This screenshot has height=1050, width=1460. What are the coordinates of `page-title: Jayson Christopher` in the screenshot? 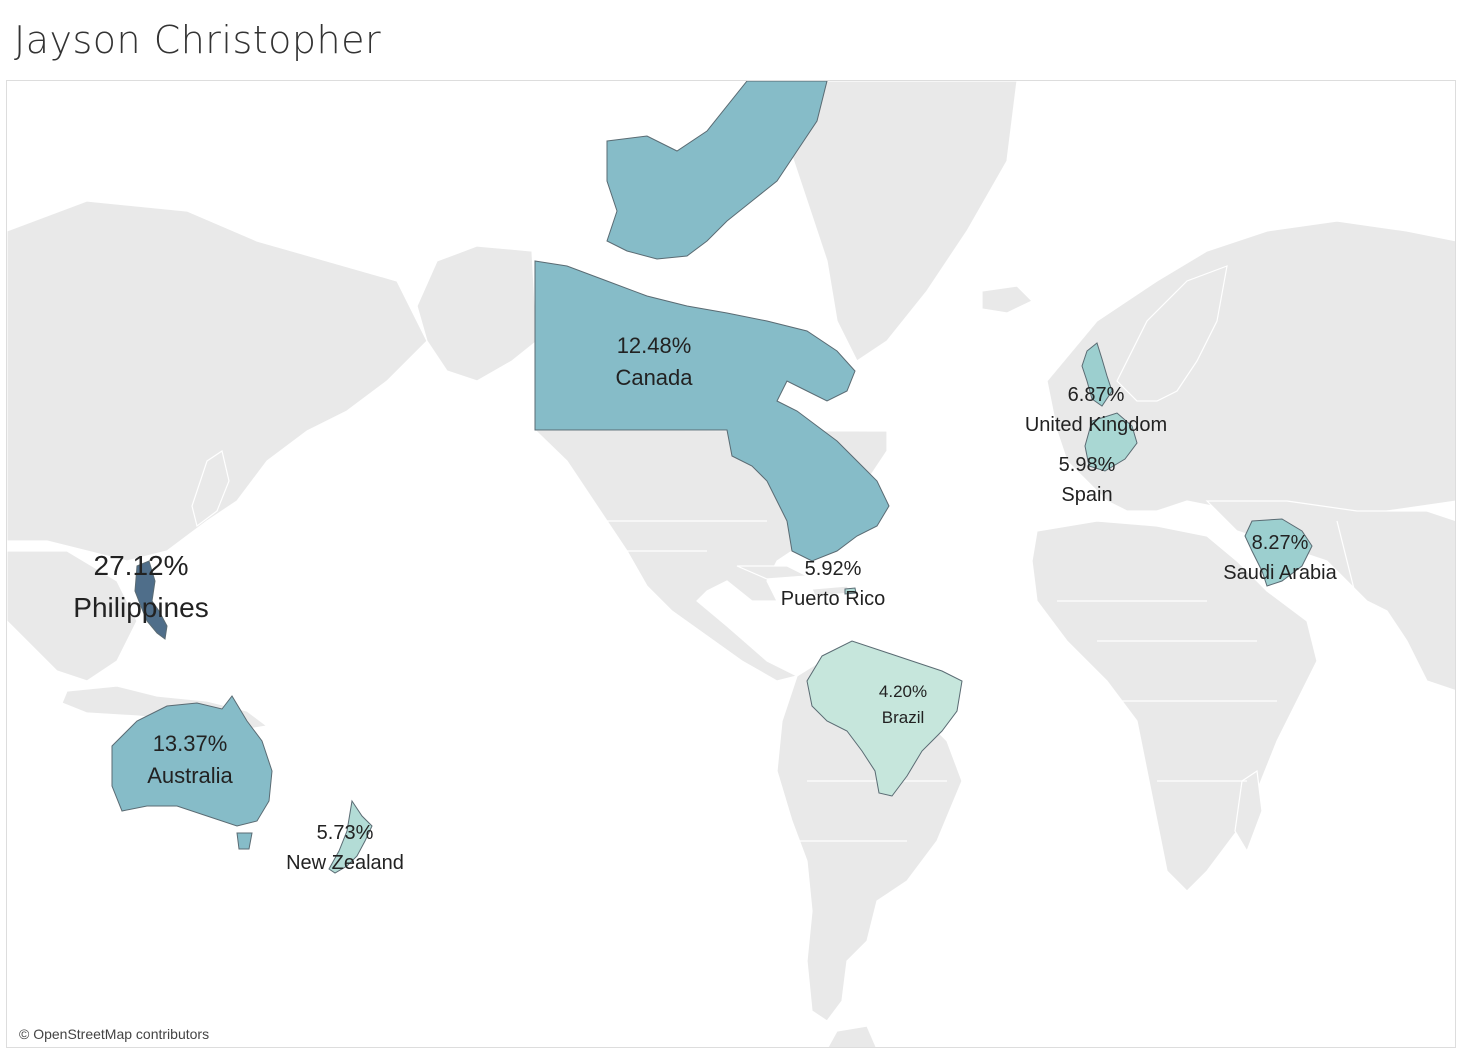 It's located at (198, 40).